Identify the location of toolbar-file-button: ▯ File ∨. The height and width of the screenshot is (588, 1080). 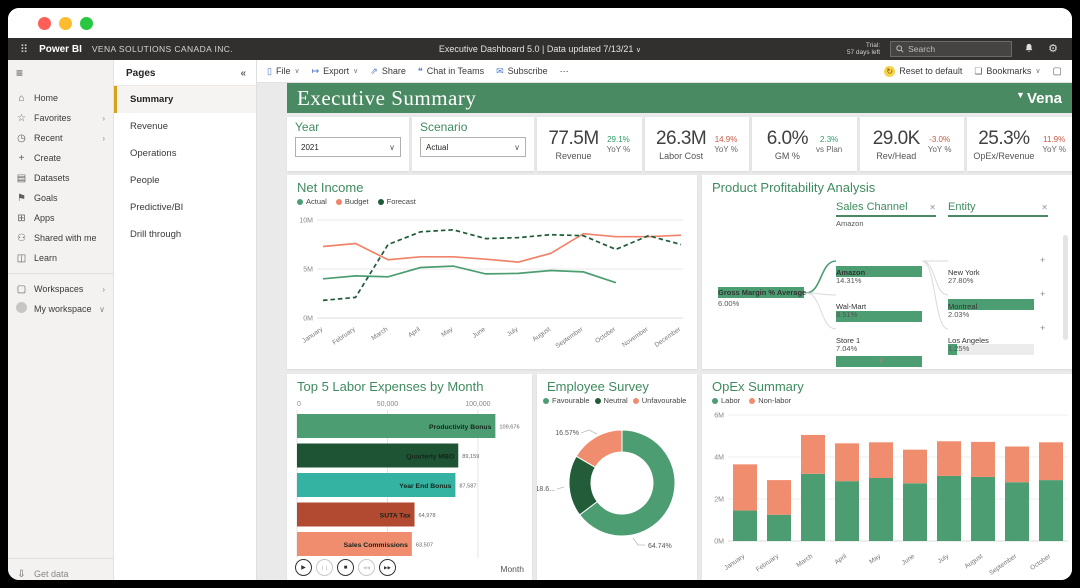
(283, 71).